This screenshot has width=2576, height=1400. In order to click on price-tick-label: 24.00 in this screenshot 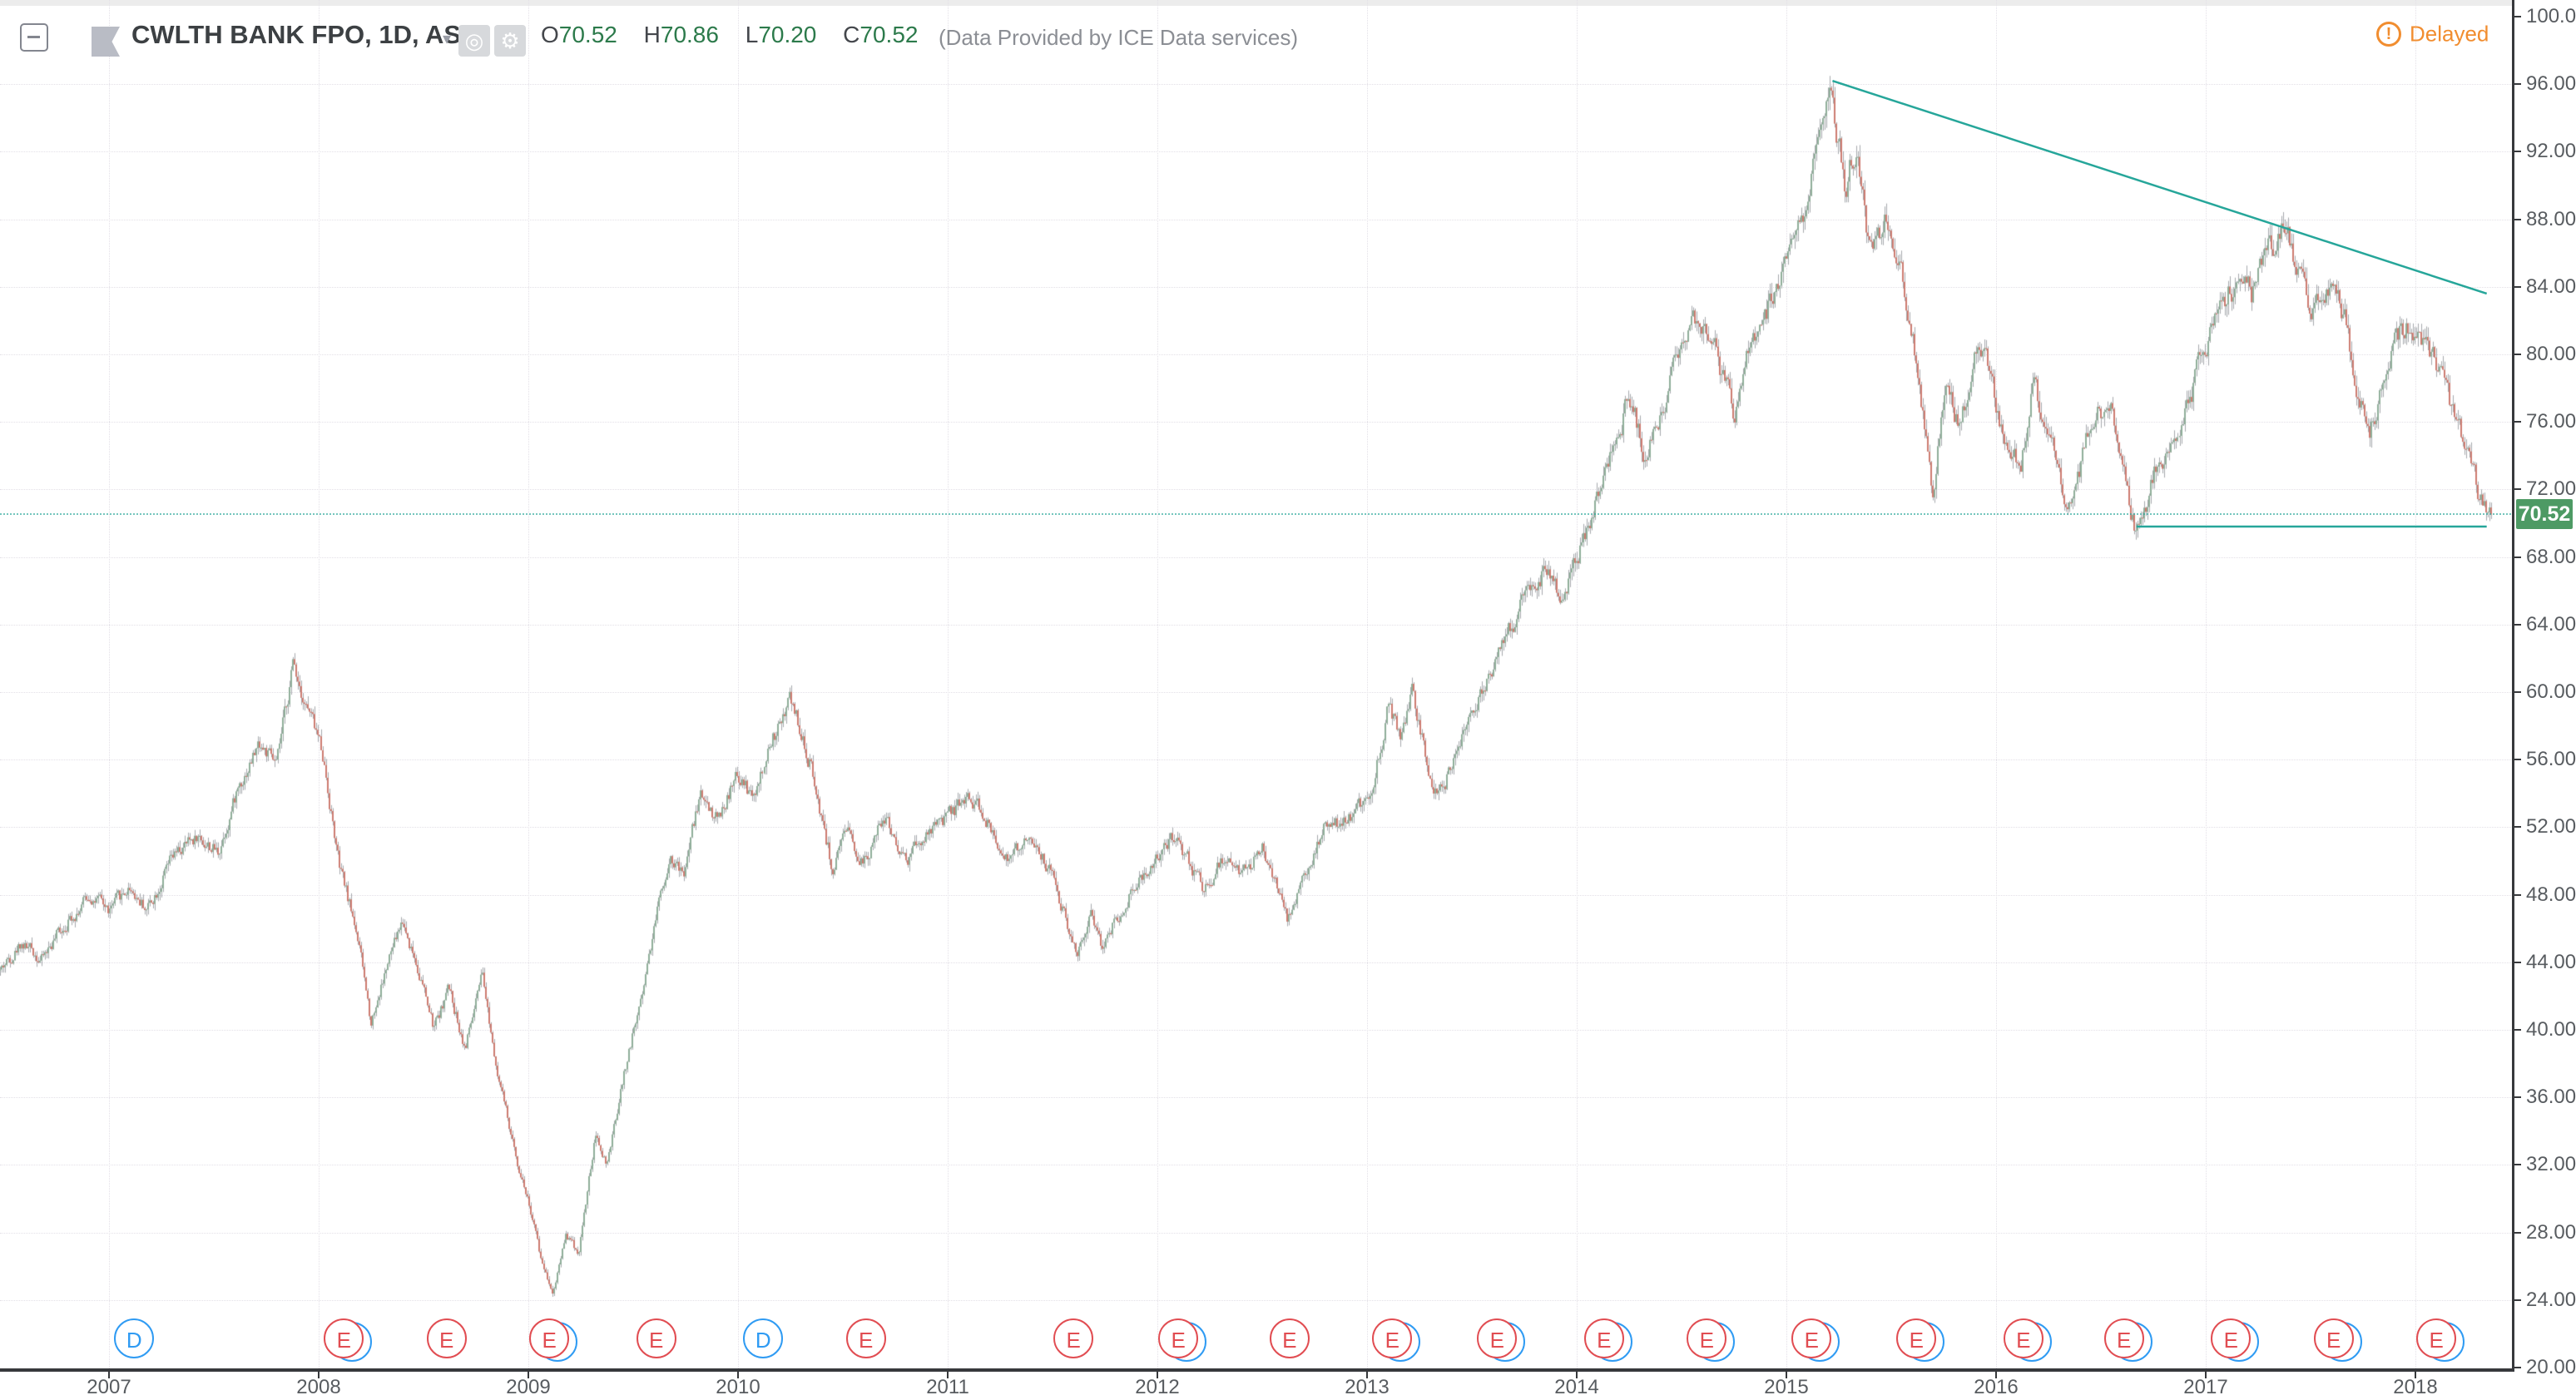, I will do `click(2551, 1299)`.